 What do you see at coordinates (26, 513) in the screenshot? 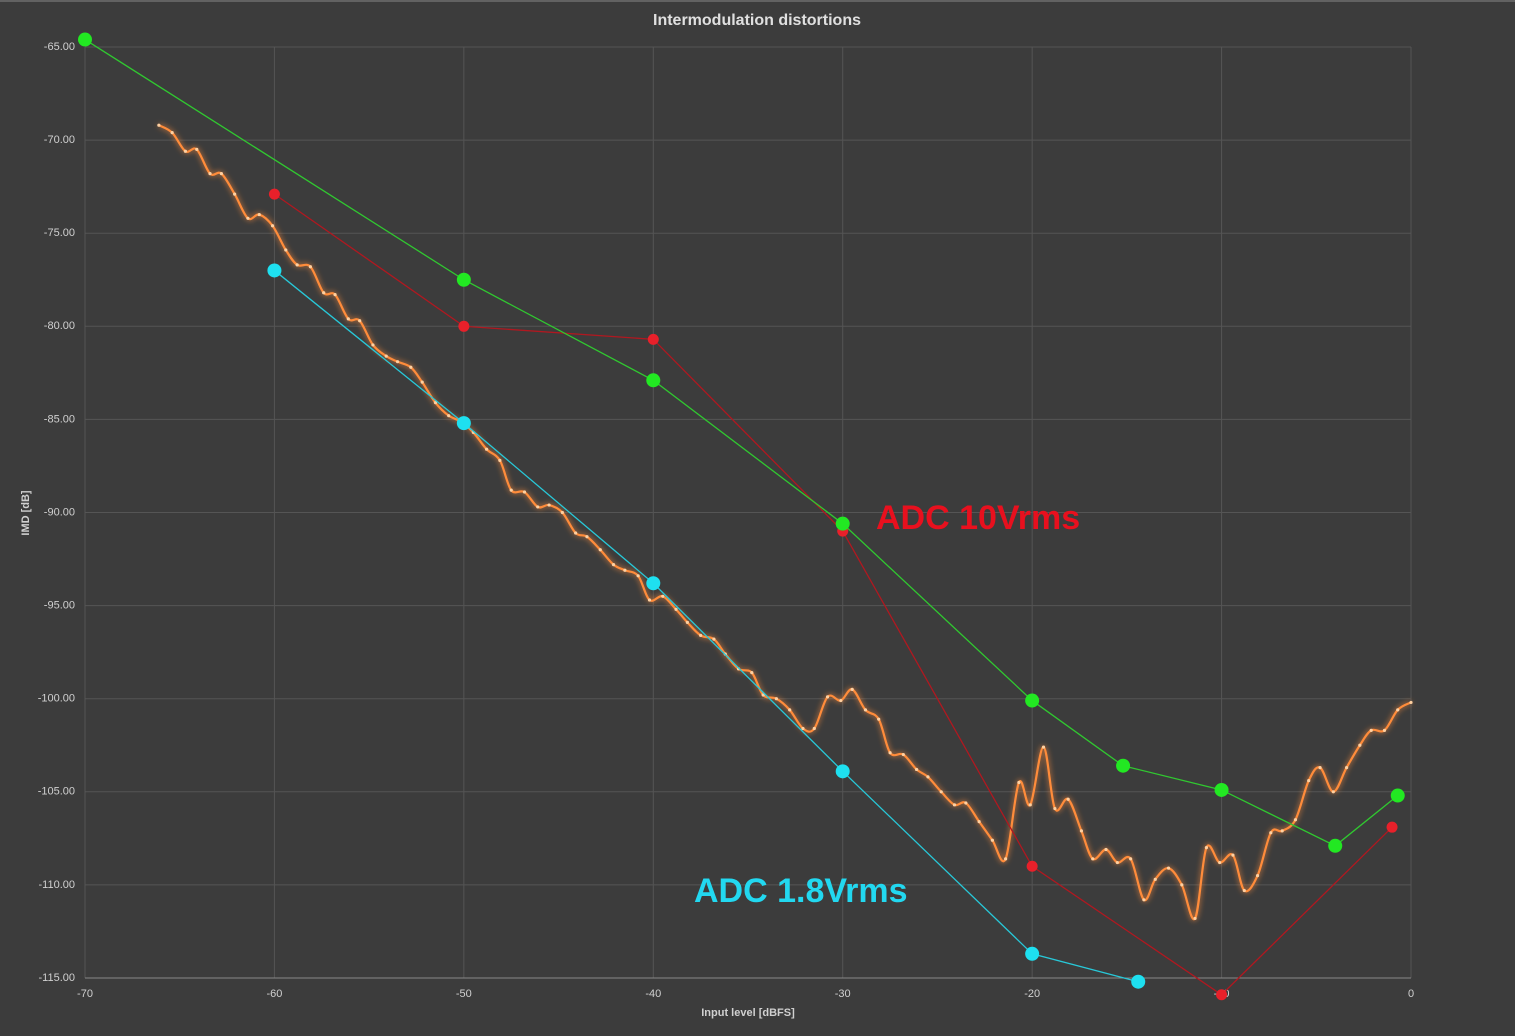
I see `y-axis-label: IMD [dB]` at bounding box center [26, 513].